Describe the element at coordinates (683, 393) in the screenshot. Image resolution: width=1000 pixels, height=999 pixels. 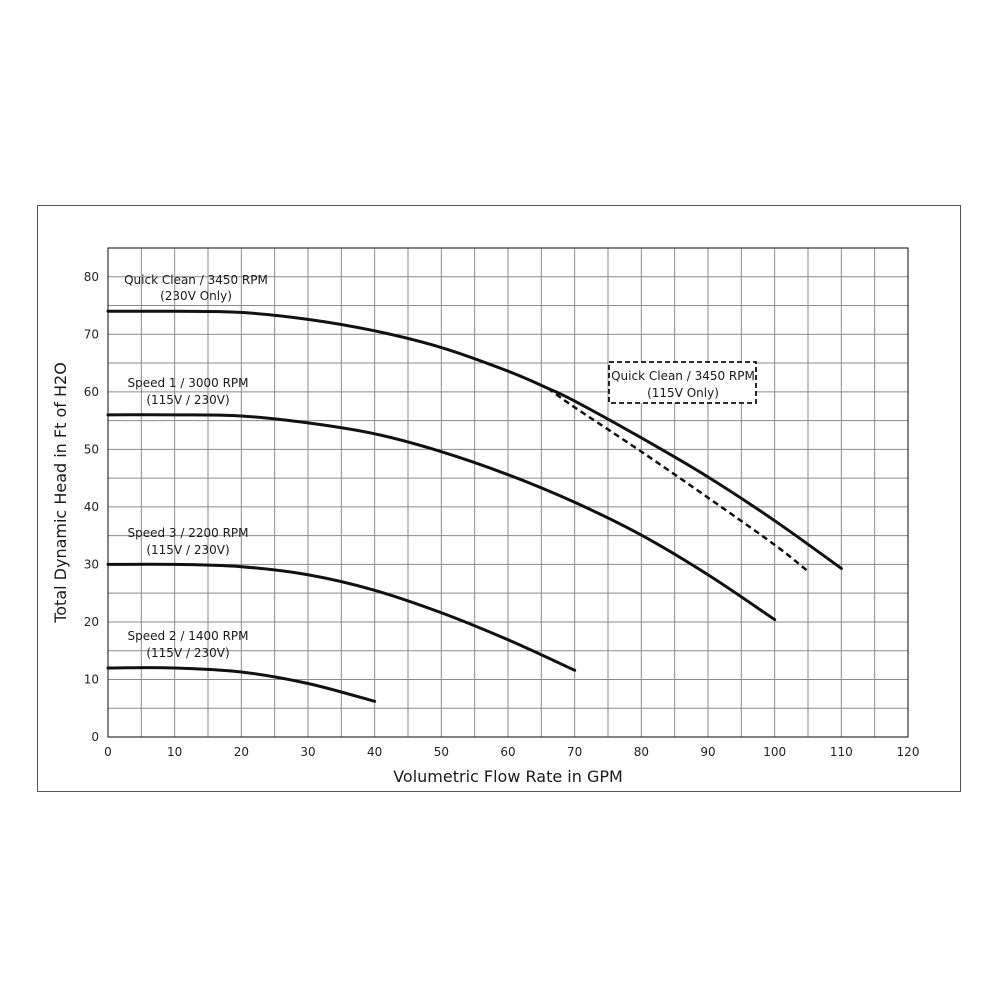
I see `curve-label-line-2: (115V Only)` at that location.